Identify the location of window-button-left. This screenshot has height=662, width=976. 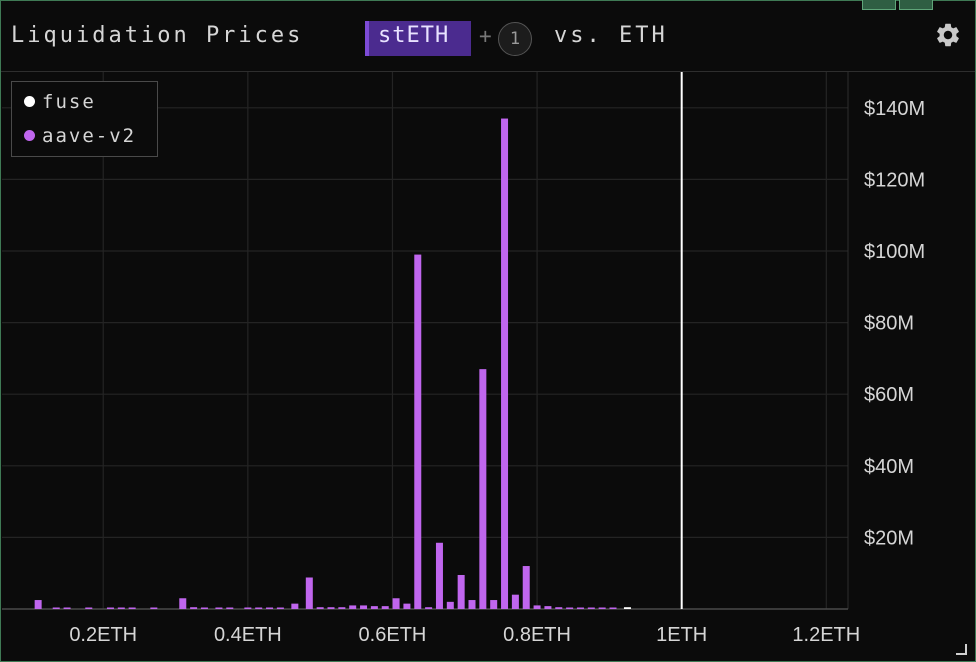
(879, 5).